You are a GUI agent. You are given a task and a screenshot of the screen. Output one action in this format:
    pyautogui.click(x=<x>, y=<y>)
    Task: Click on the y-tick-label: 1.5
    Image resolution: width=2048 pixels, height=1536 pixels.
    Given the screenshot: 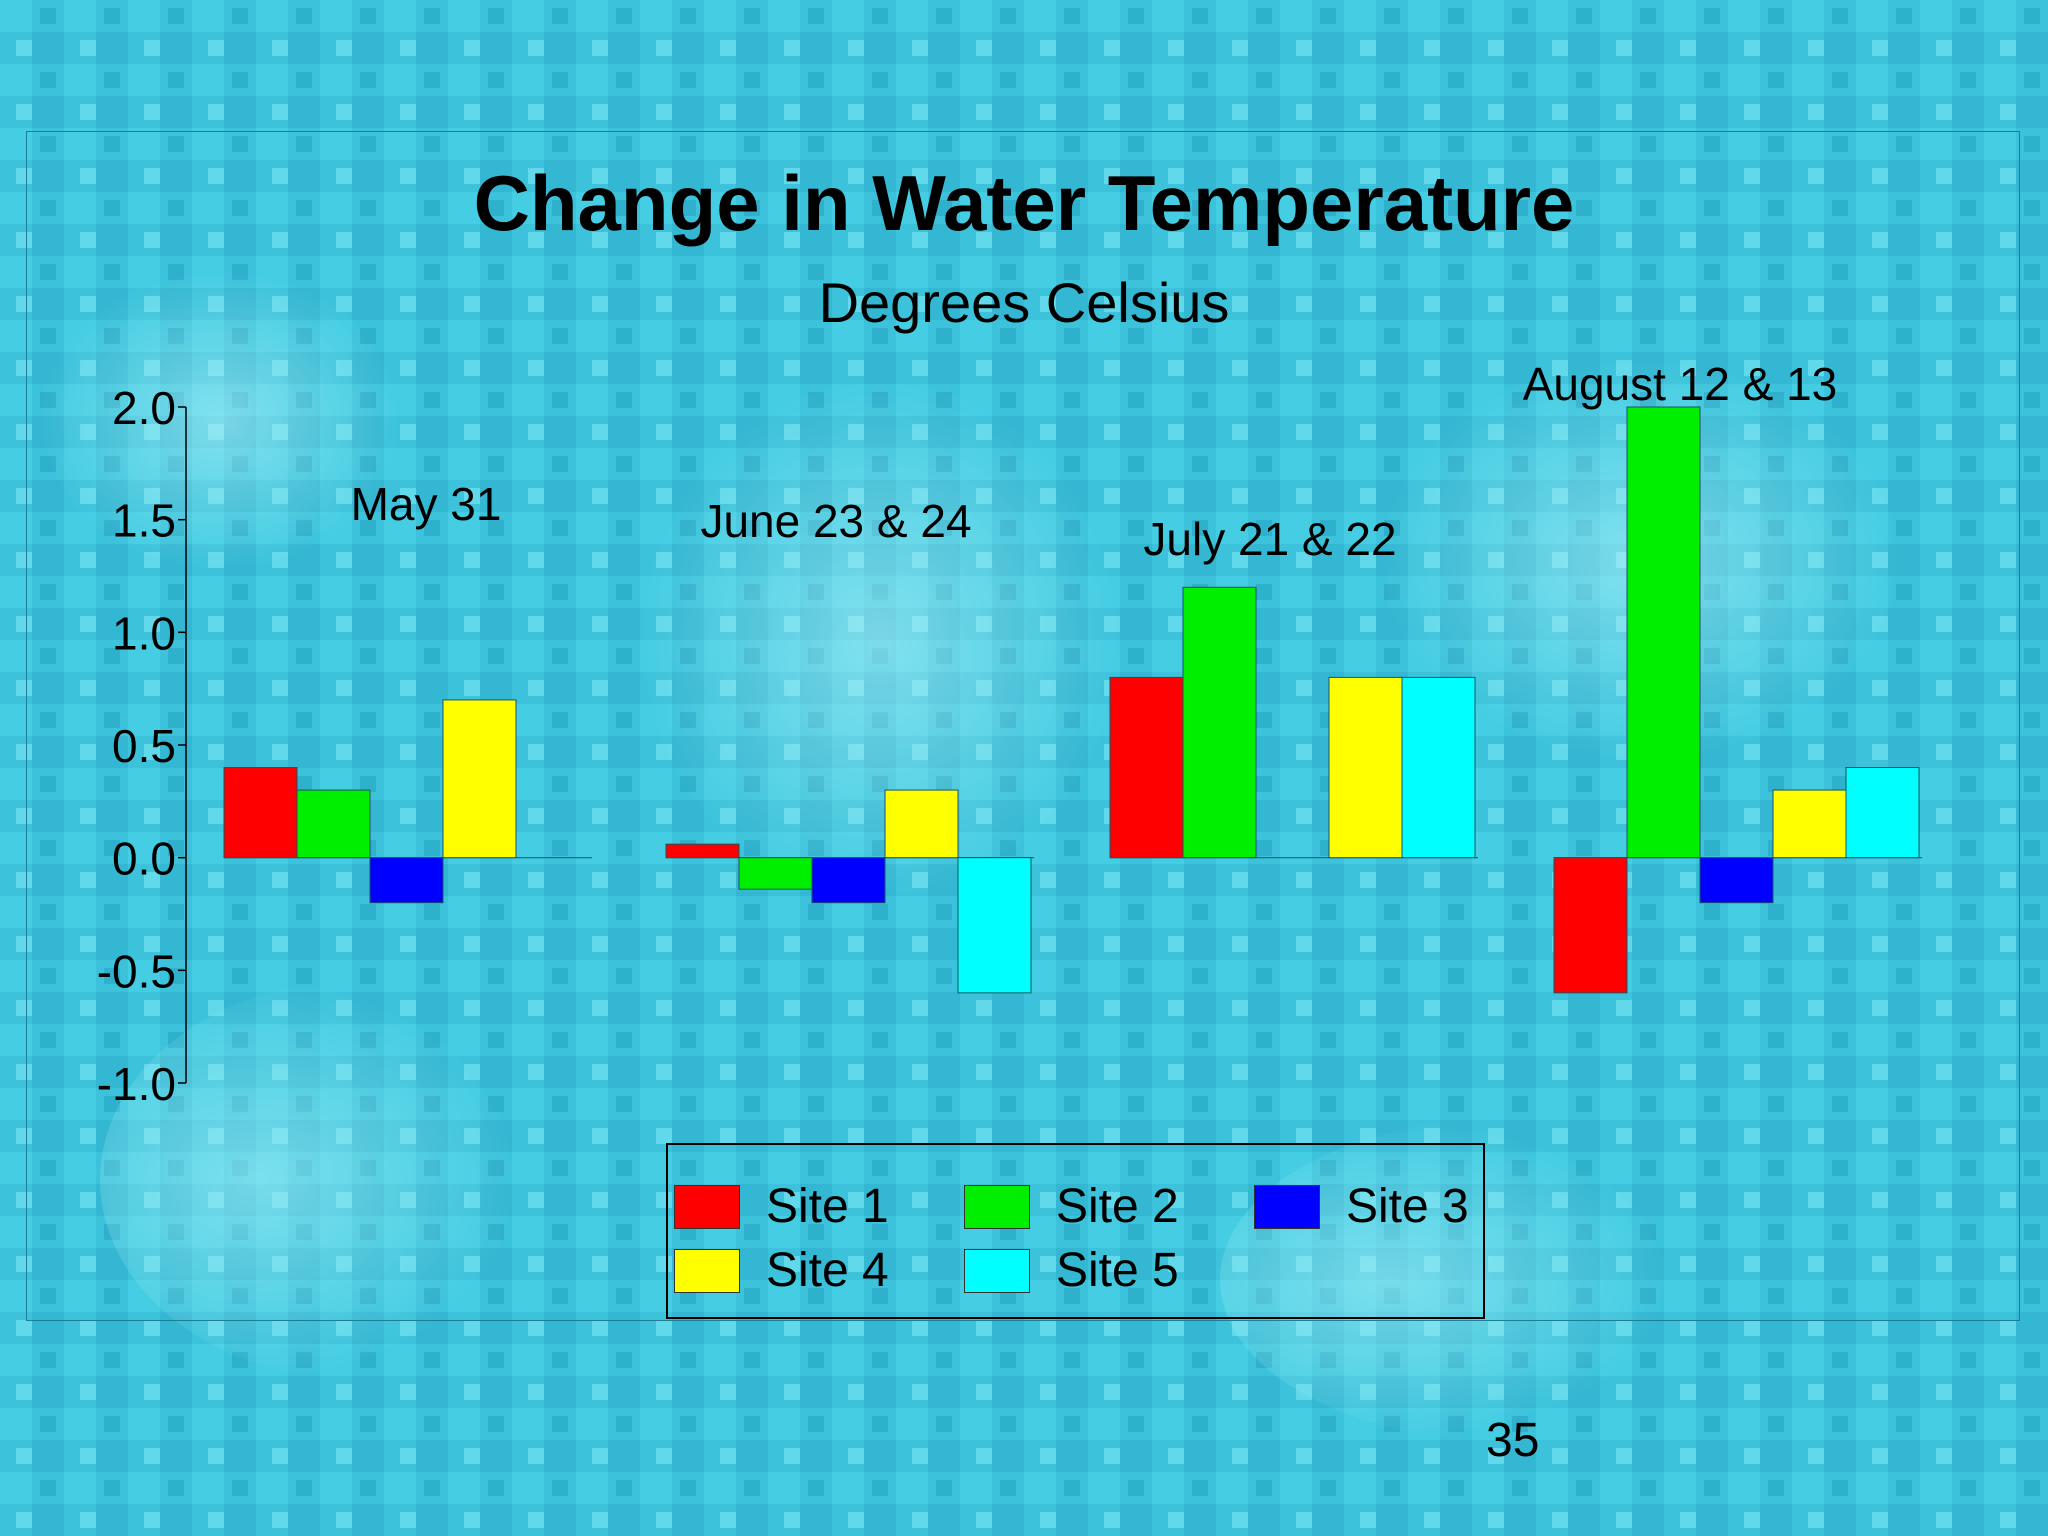 What is the action you would take?
    pyautogui.click(x=144, y=521)
    